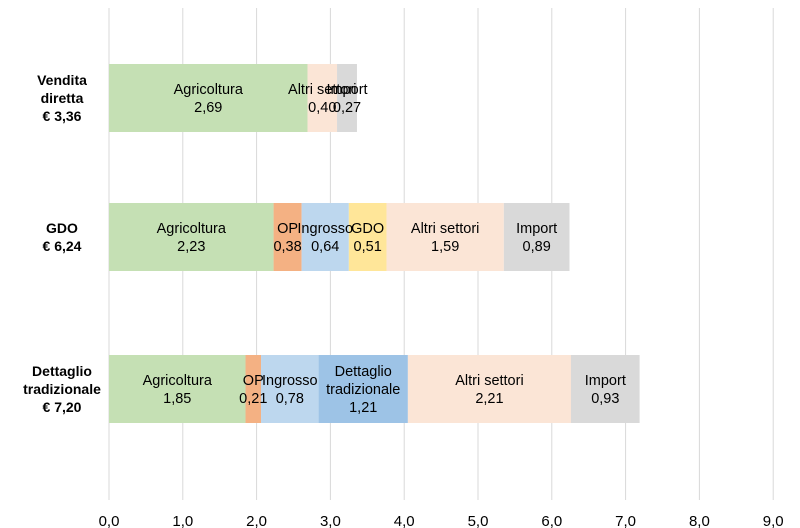 This screenshot has height=528, width=800. I want to click on category-label: Dettaglio tradizionale € 7,20, so click(62, 389).